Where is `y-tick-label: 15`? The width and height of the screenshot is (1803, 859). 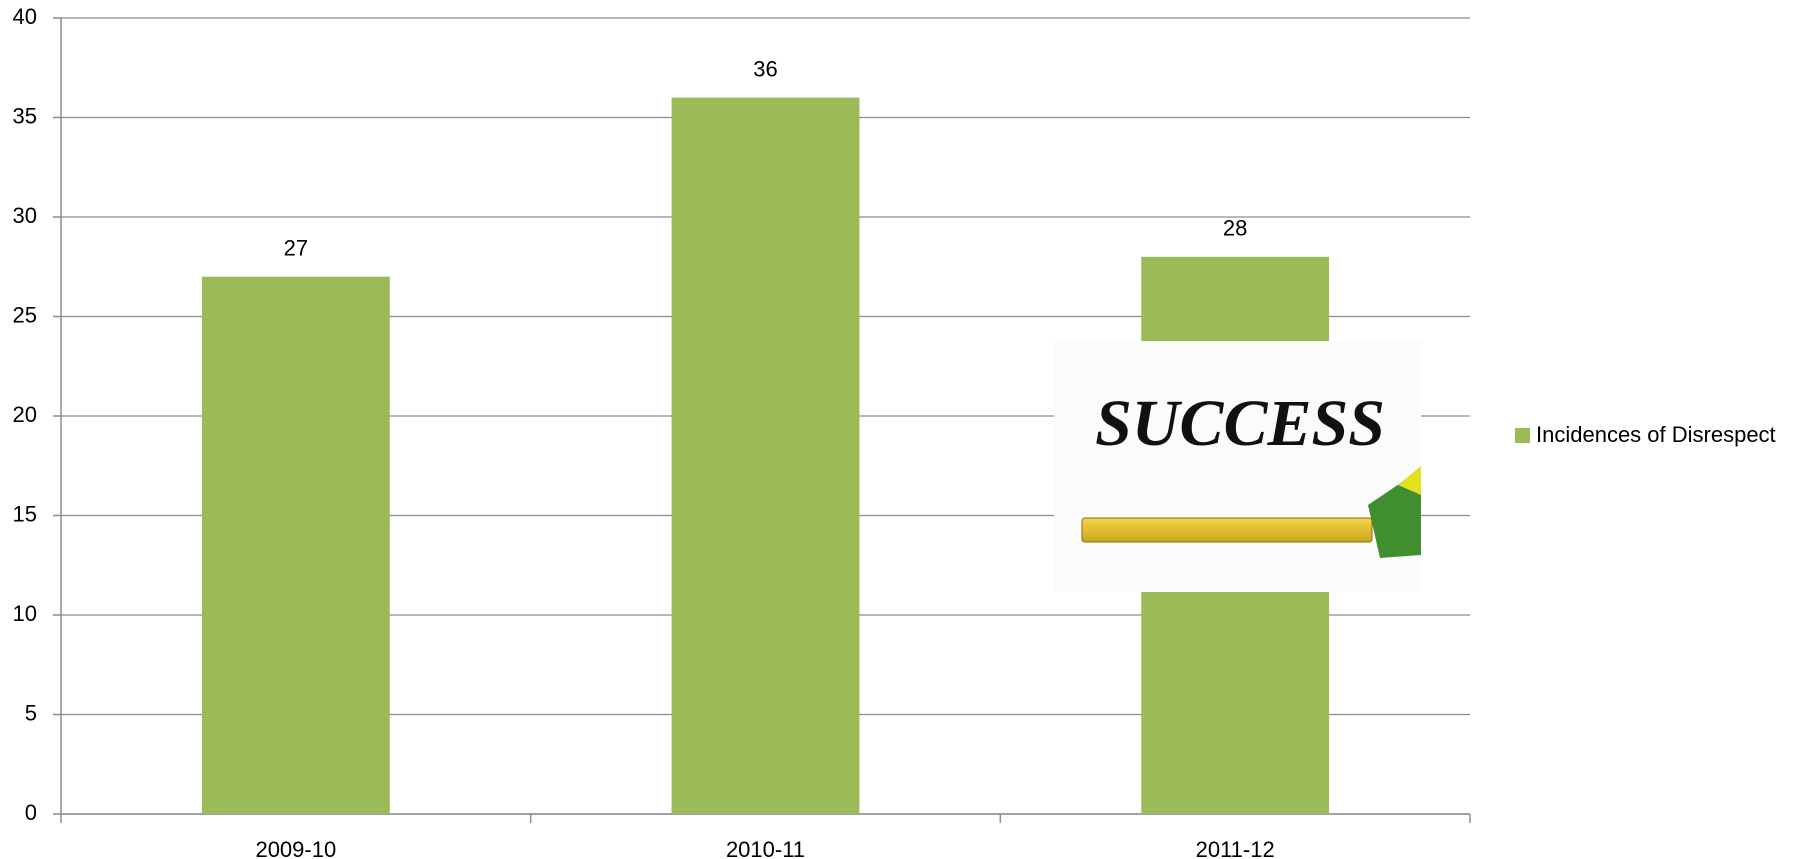 y-tick-label: 15 is located at coordinates (25, 513).